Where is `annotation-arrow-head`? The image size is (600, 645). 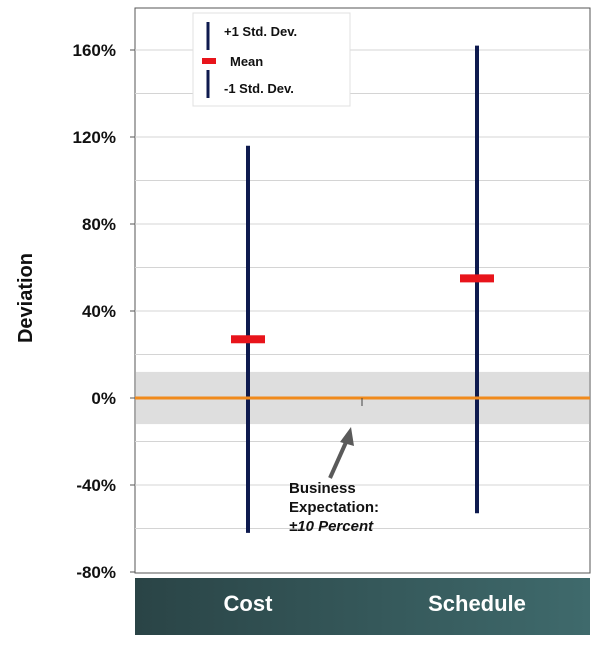
annotation-arrow-head is located at coordinates (347, 436).